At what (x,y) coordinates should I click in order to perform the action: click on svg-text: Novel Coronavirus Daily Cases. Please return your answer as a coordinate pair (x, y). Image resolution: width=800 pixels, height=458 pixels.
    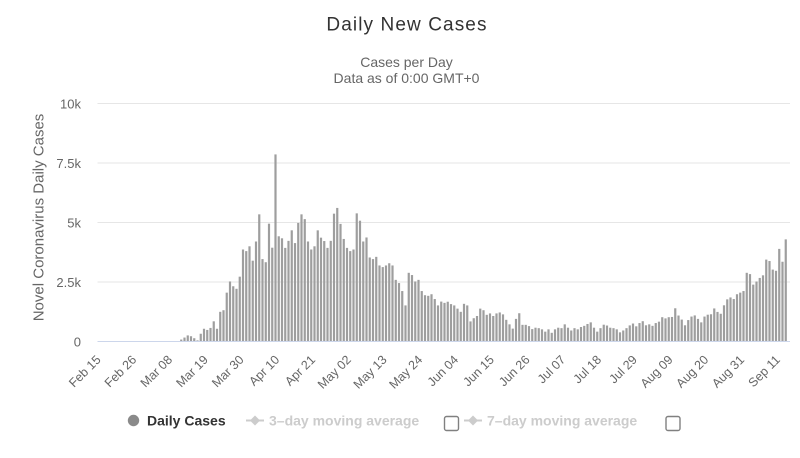
    Looking at the image, I should click on (39, 218).